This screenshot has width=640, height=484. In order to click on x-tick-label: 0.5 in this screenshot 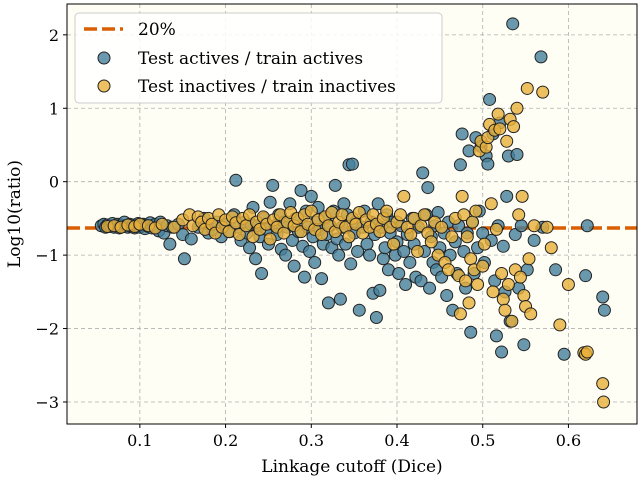, I will do `click(482, 440)`.